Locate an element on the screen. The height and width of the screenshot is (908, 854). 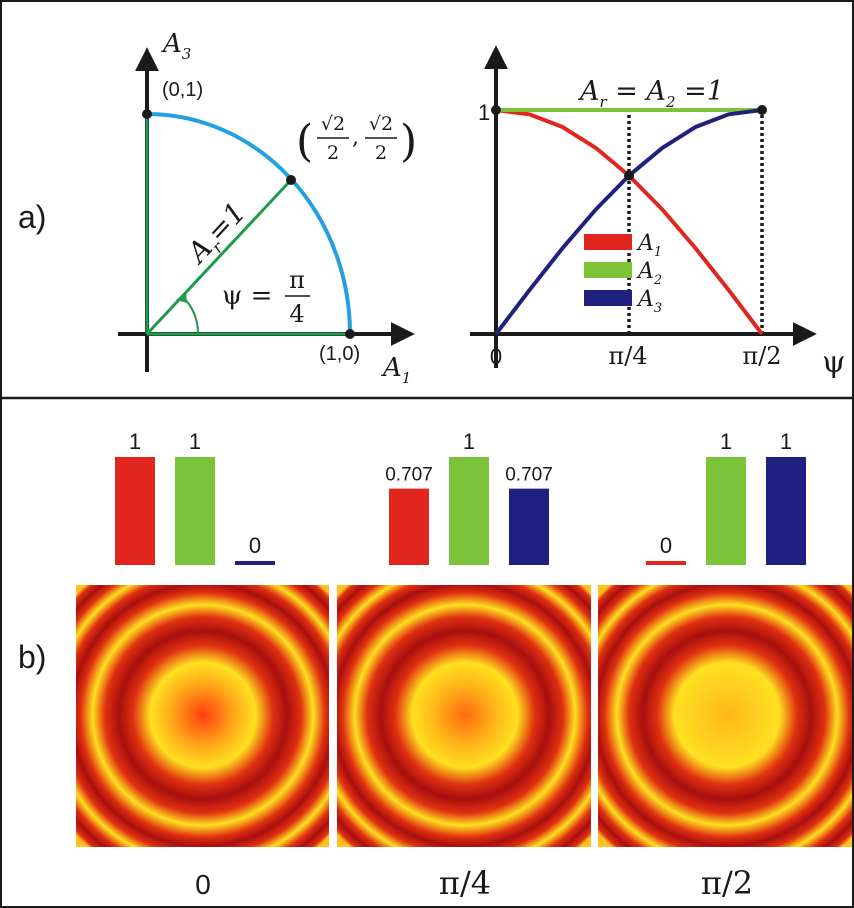
radius-label: Ar=1 is located at coordinates (217, 235).